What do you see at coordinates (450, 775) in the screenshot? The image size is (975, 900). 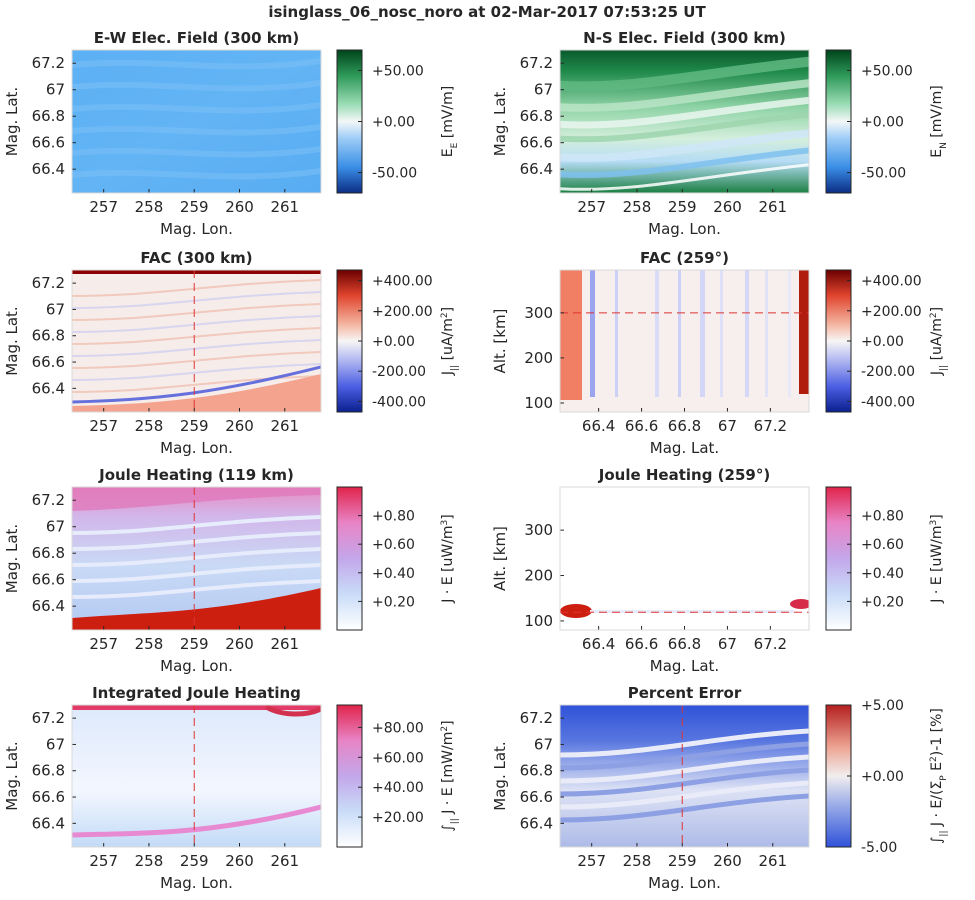 I see `colorbar-label: ∫|| J · E [mW/m2]` at bounding box center [450, 775].